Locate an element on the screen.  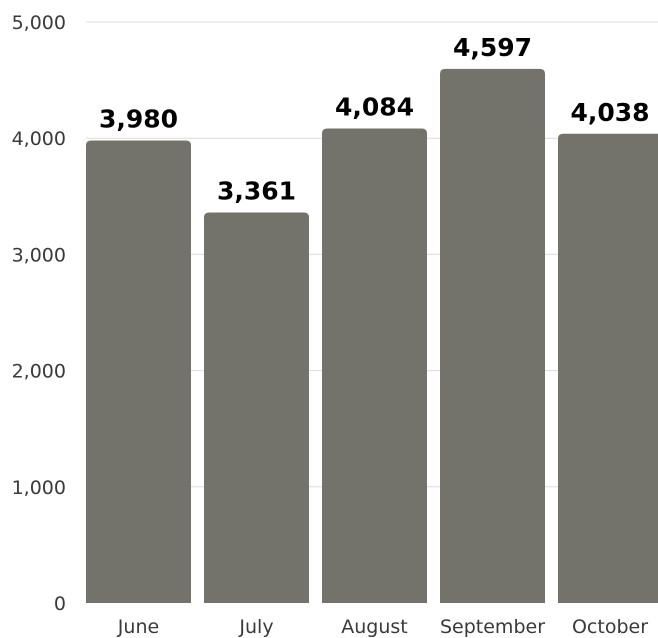
bar-october is located at coordinates (608, 368).